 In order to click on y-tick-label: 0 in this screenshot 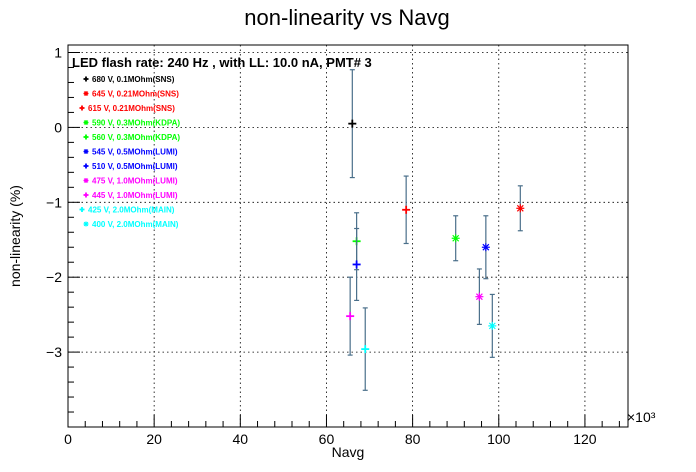, I will do `click(58, 127)`.